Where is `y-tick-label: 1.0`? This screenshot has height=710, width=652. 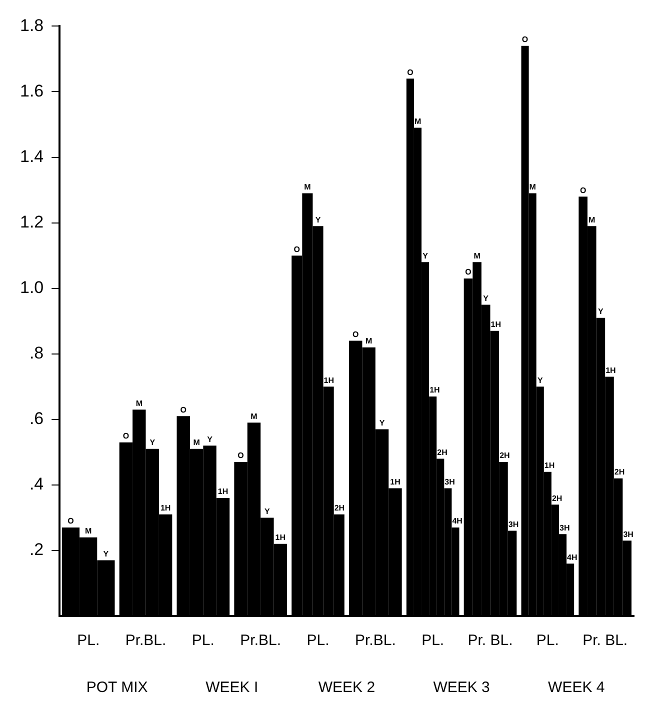 y-tick-label: 1.0 is located at coordinates (32, 288).